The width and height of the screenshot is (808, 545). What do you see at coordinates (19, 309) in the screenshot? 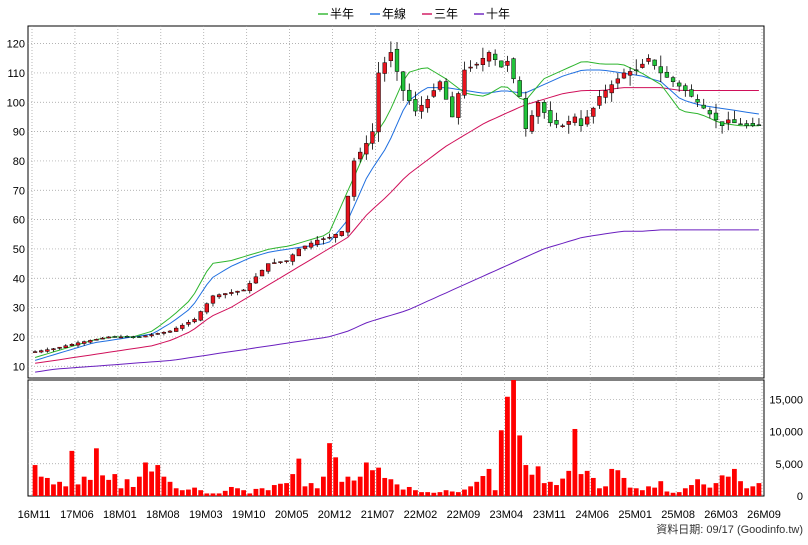
I see `price-tick-label: 30` at bounding box center [19, 309].